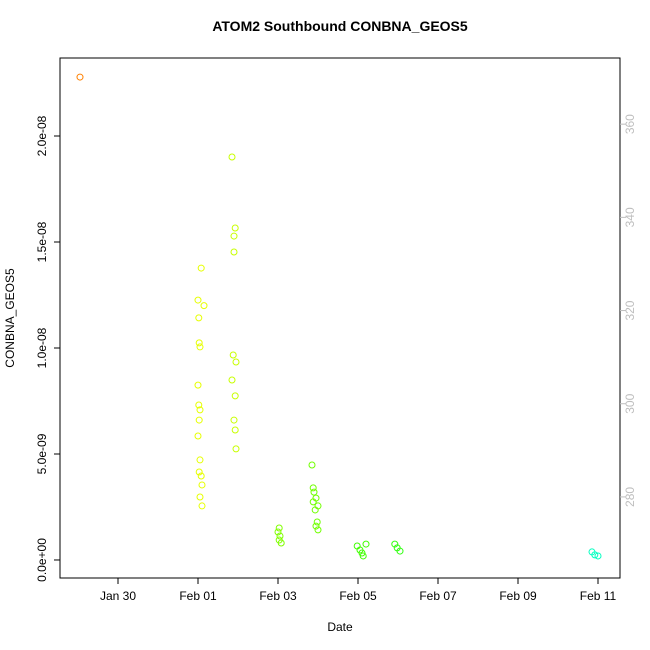 This screenshot has height=650, width=650. Describe the element at coordinates (118, 596) in the screenshot. I see `x-tick-label: Jan 30` at that location.